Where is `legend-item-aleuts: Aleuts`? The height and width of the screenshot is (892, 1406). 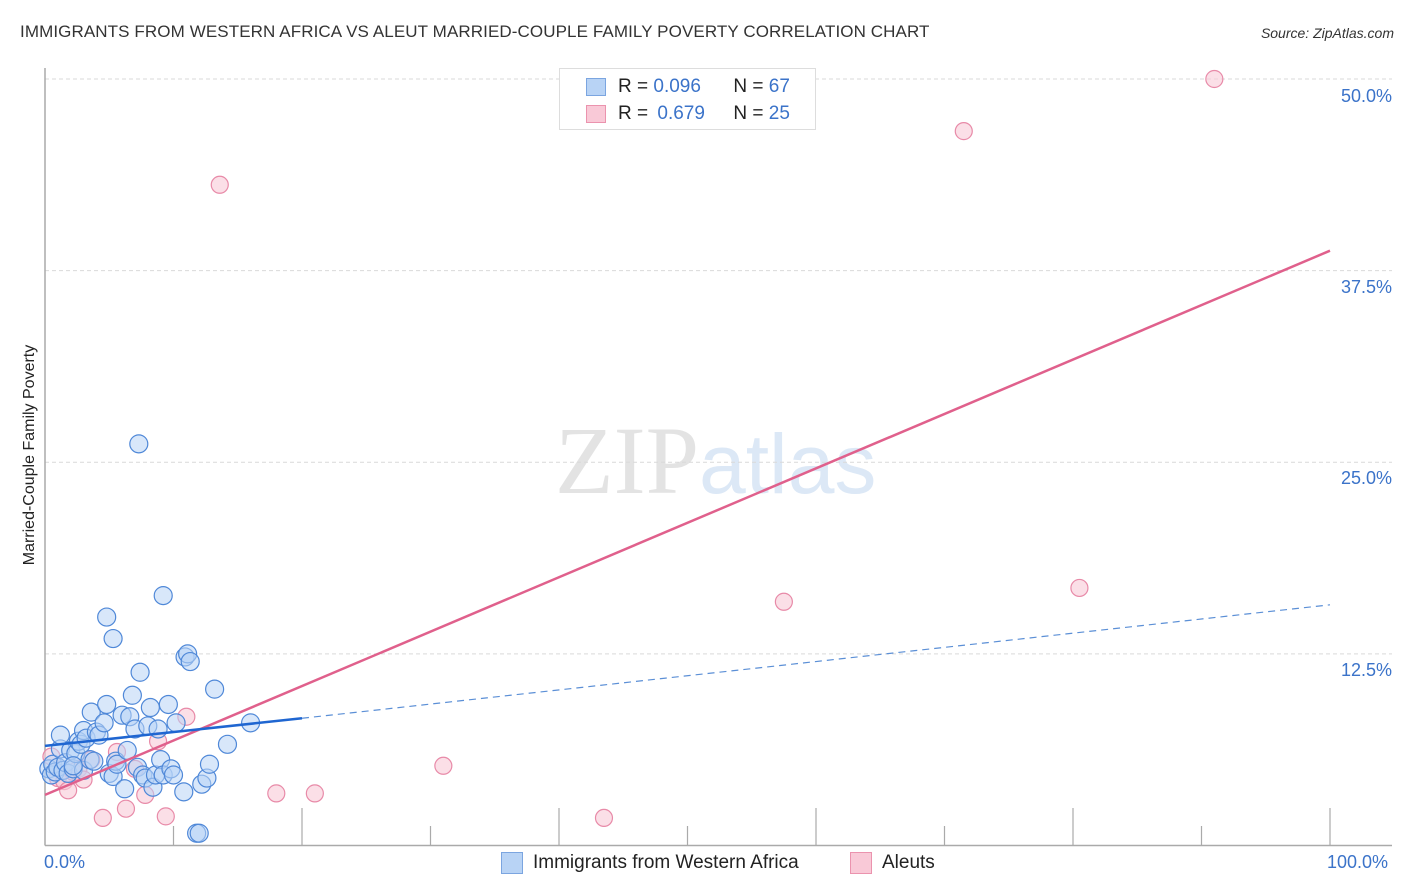
legend-item-aleuts: Aleuts is located at coordinates (892, 863).